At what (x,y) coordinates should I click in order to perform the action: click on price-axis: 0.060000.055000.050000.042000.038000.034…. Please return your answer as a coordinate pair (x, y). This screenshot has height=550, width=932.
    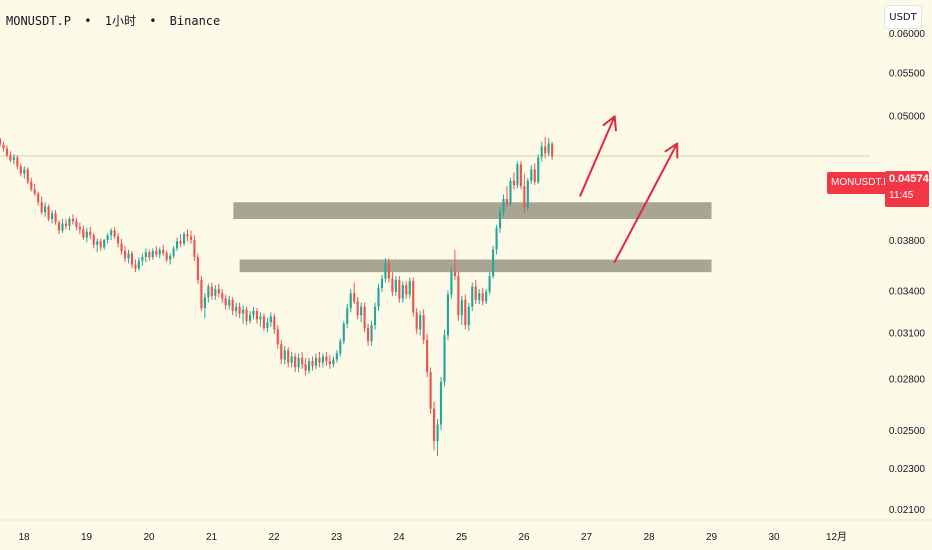
    Looking at the image, I should click on (907, 272).